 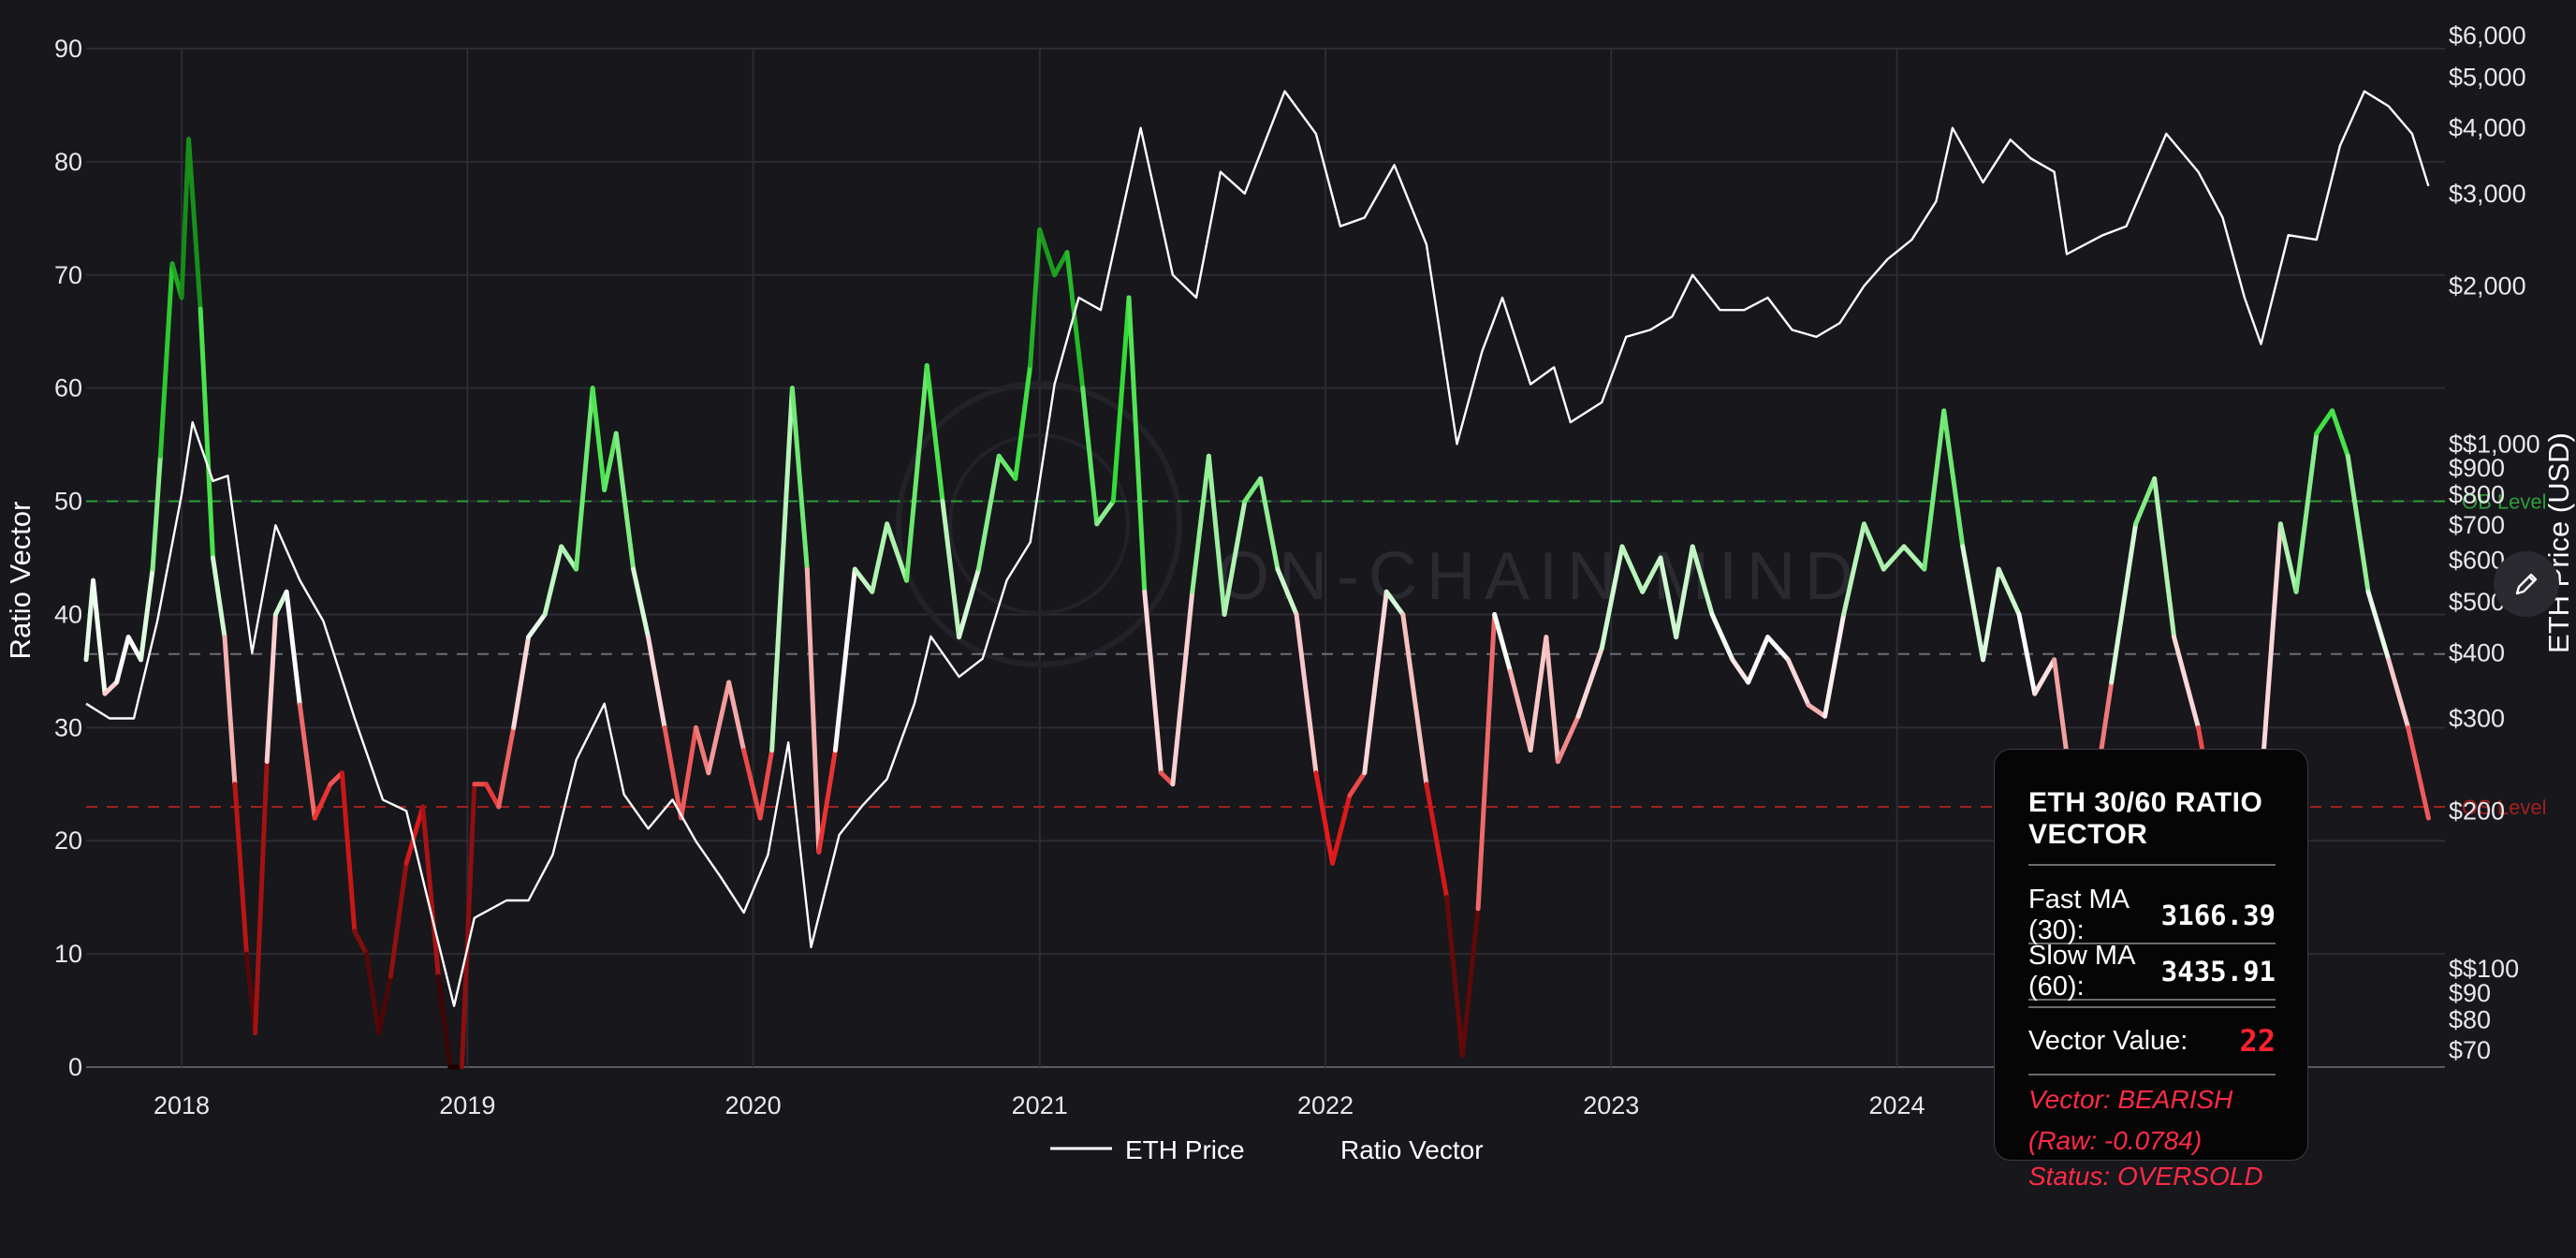 What do you see at coordinates (2130, 1120) in the screenshot?
I see `vector-status-text: Vector: BEARISH (Raw: -0.0784)` at bounding box center [2130, 1120].